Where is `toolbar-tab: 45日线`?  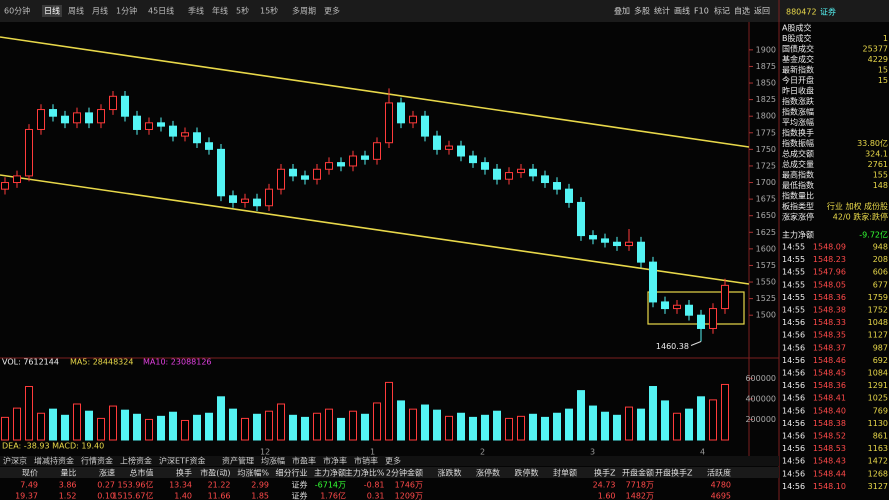
toolbar-tab: 45日线 is located at coordinates (161, 11).